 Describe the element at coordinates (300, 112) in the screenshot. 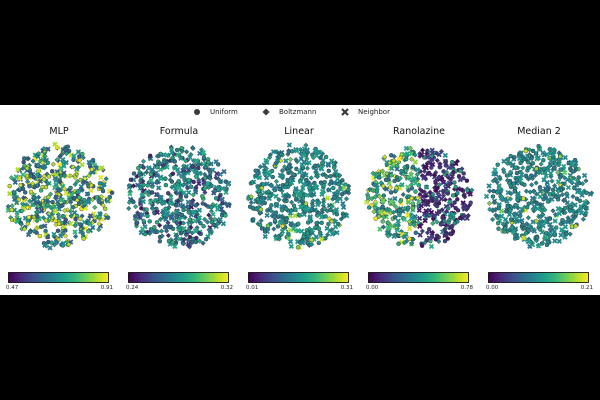

I see `legend: Uniform Boltzmann Neighbor` at that location.